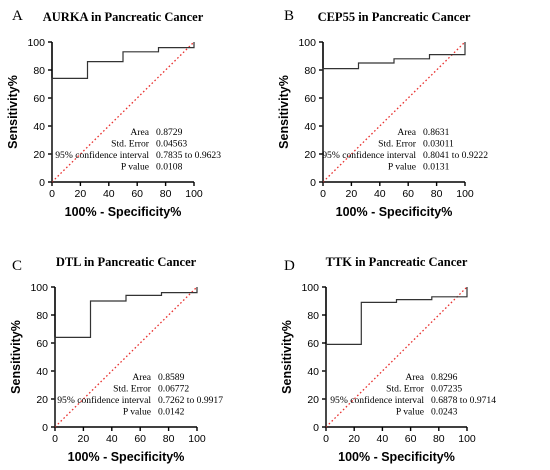 The width and height of the screenshot is (550, 470). I want to click on stat-value: 0.06772, so click(173, 389).